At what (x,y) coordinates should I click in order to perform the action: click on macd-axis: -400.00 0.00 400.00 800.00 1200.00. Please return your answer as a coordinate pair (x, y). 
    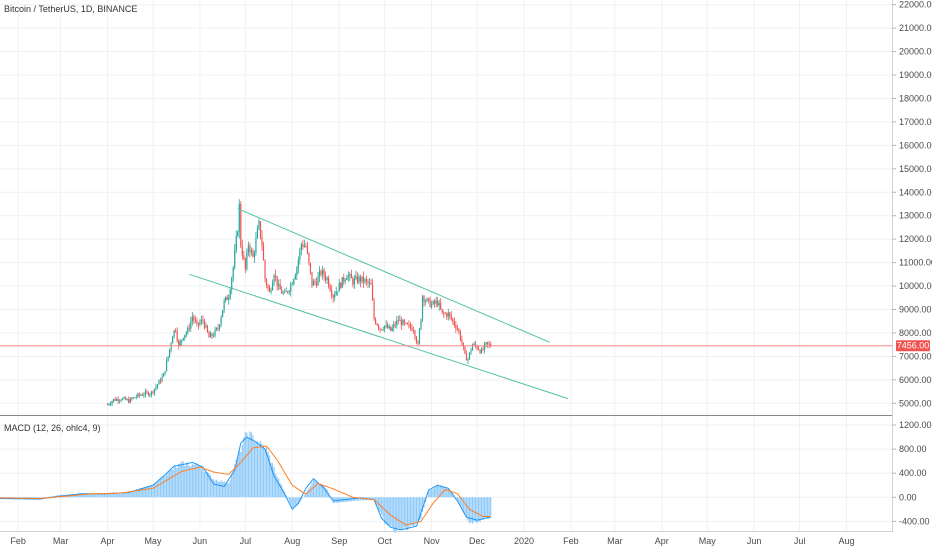
    Looking at the image, I should click on (912, 473).